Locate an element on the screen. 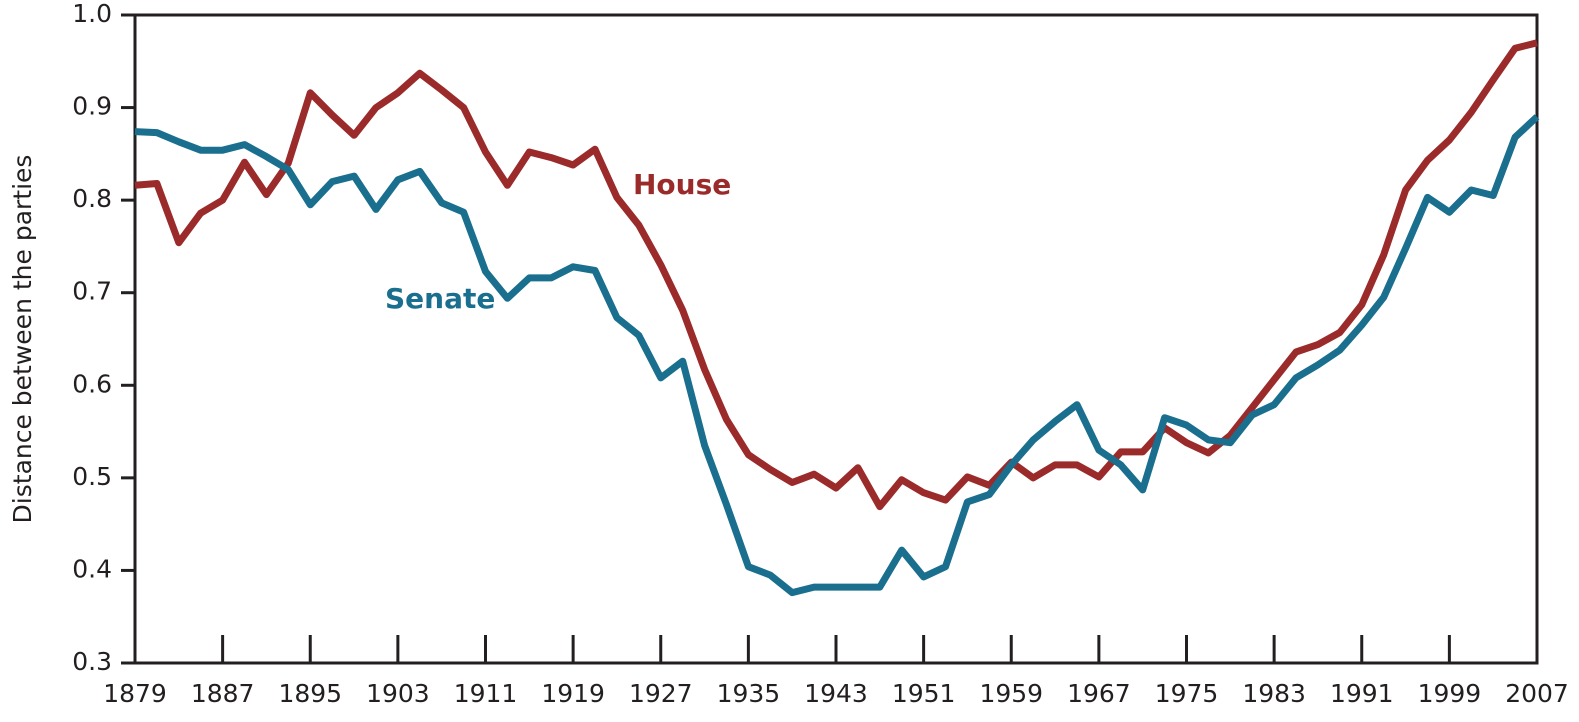 The height and width of the screenshot is (722, 1579). x-tick-label: 2007 is located at coordinates (1537, 693).